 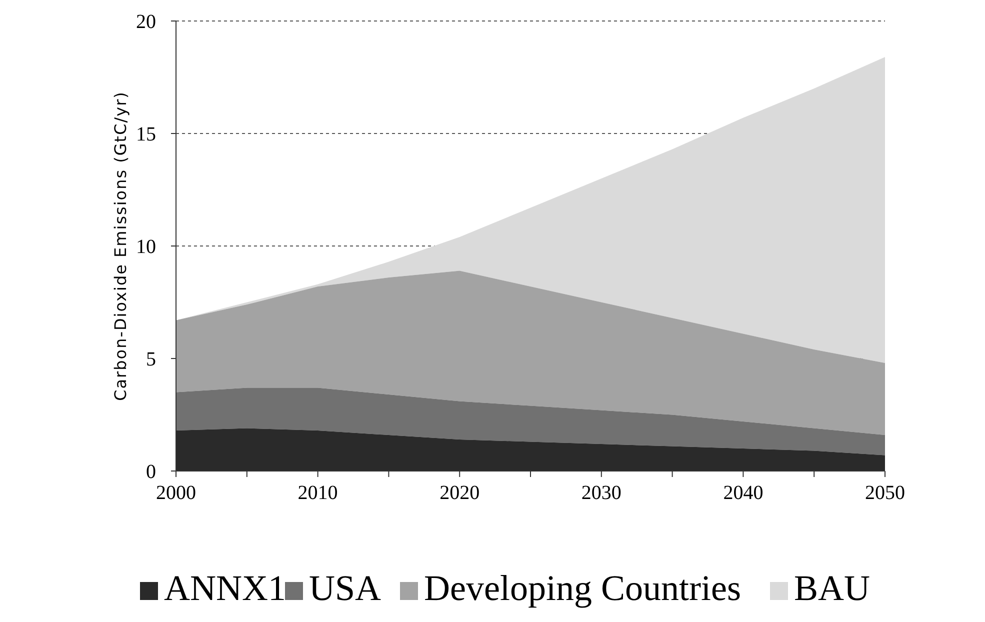 I want to click on y-tick-label: 20, so click(x=146, y=22).